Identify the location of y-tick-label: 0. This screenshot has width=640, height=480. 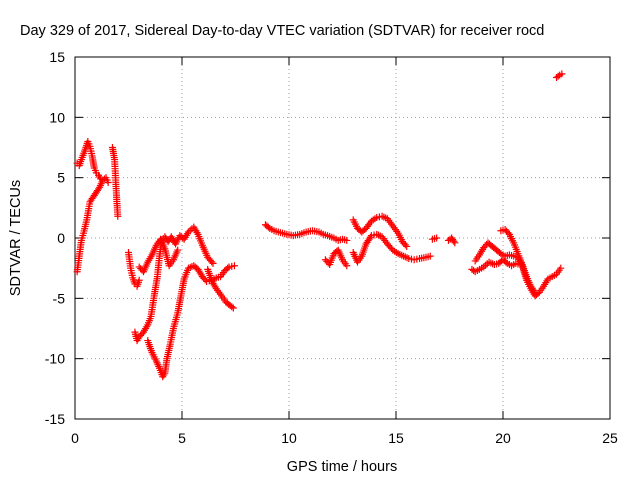
(61, 238).